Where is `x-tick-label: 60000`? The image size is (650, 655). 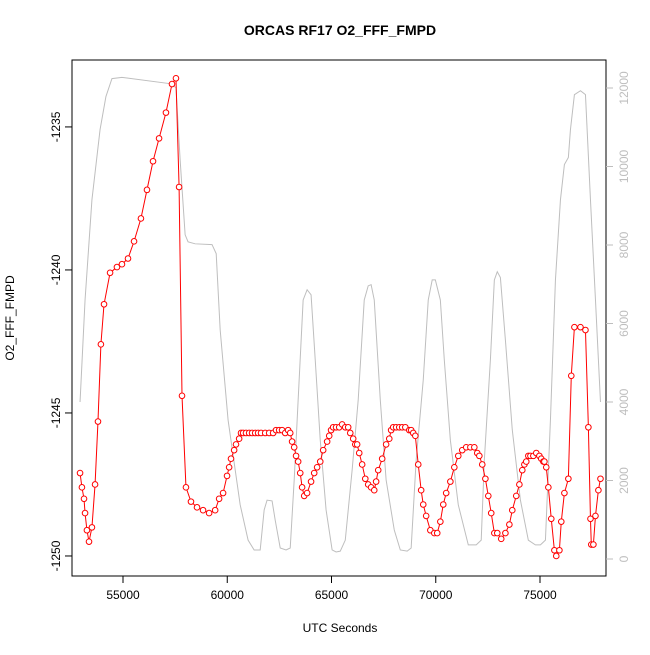 x-tick-label: 60000 is located at coordinates (228, 595).